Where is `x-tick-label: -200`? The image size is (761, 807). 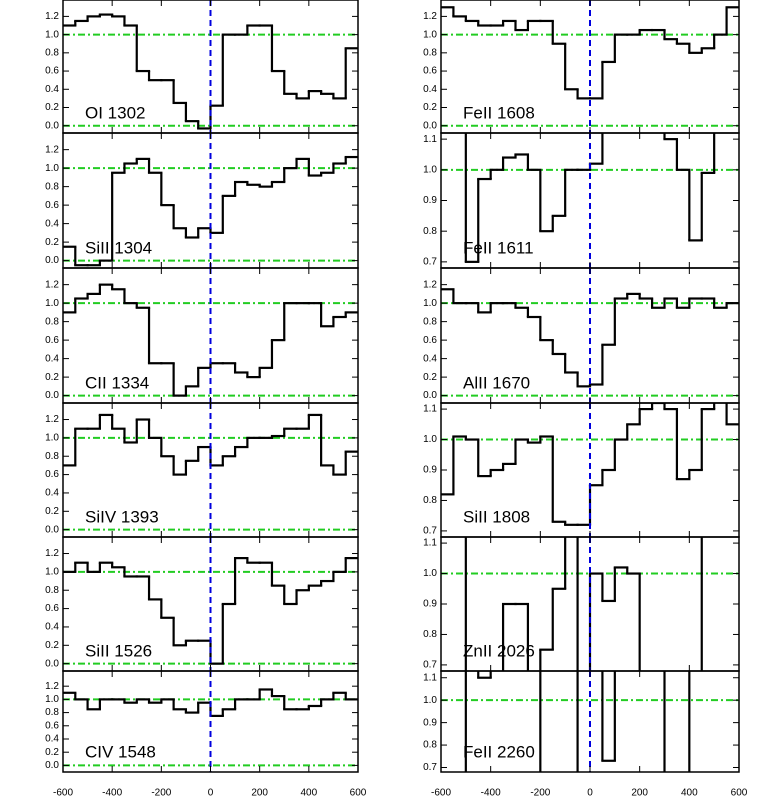 x-tick-label: -200 is located at coordinates (540, 793).